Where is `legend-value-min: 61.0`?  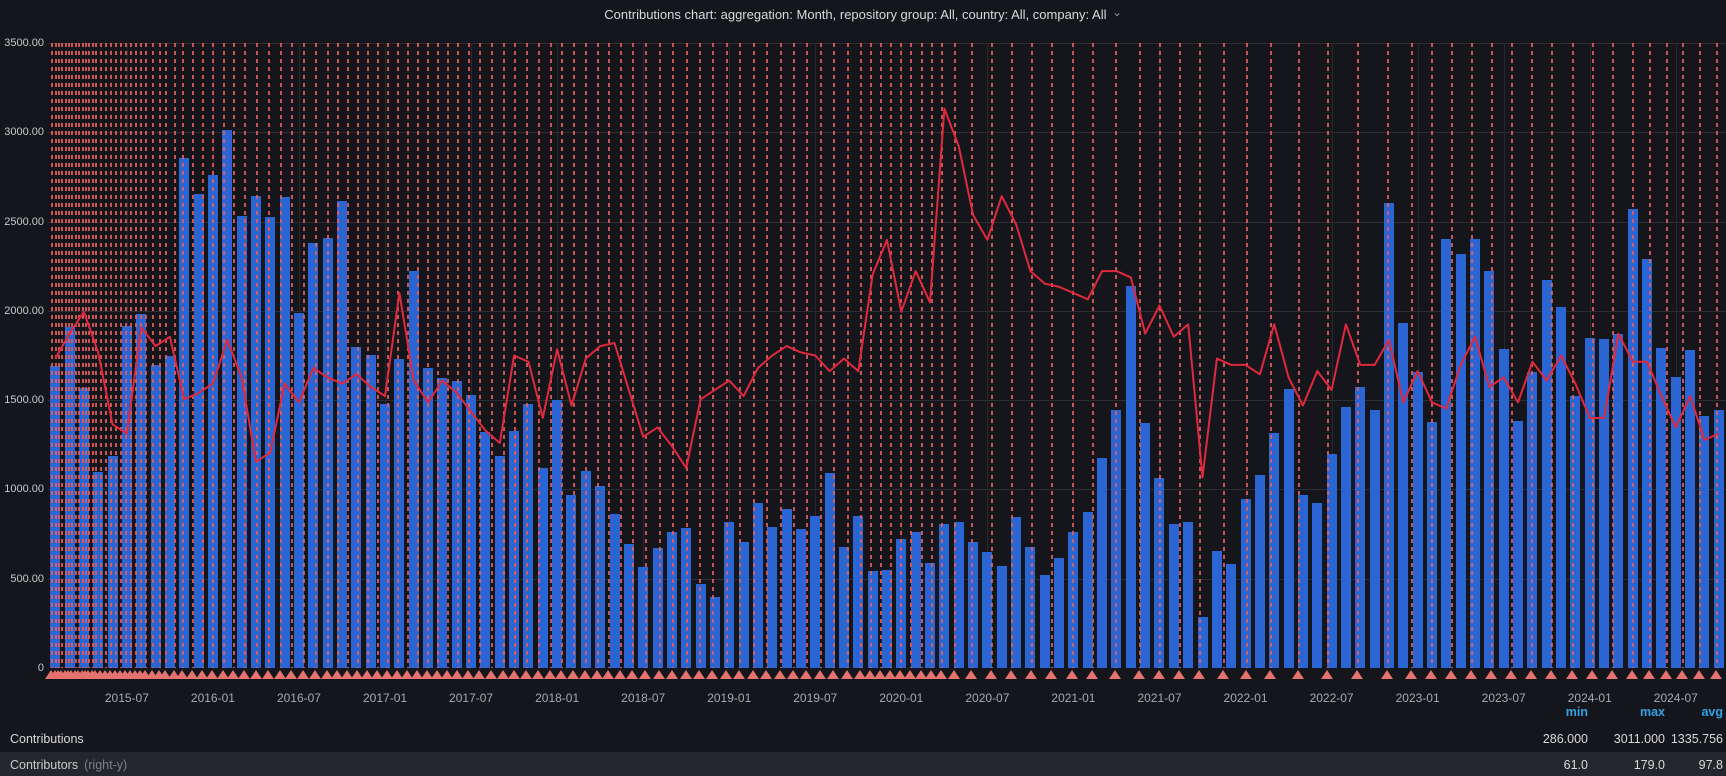
legend-value-min: 61.0 is located at coordinates (1575, 765).